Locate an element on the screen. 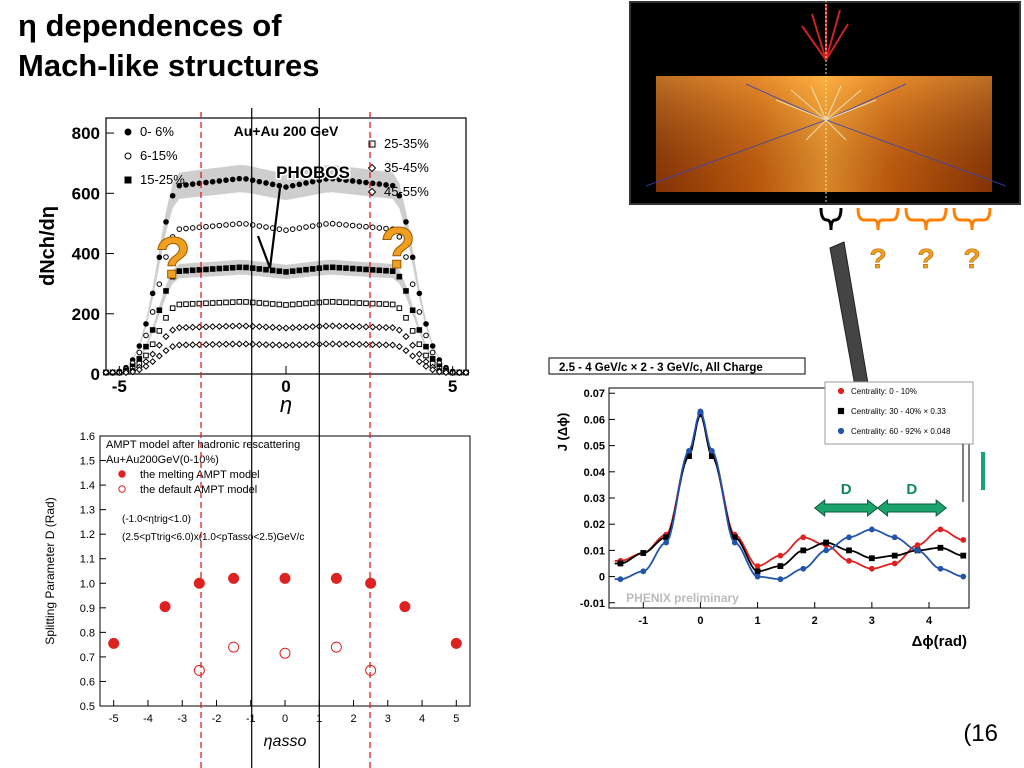 Image resolution: width=1024 pixels, height=768 pixels. ampt-y-tick-label: 0.8 is located at coordinates (87, 633).